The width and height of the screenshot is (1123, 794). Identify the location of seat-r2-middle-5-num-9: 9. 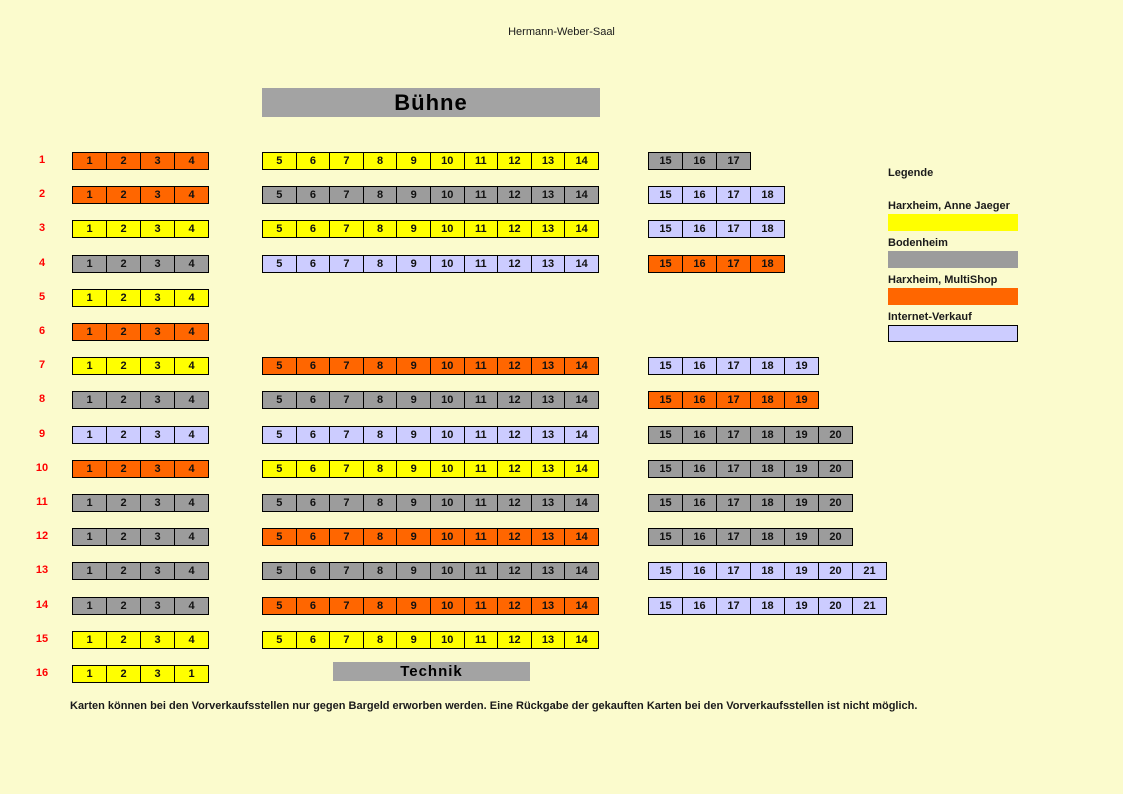
(413, 195).